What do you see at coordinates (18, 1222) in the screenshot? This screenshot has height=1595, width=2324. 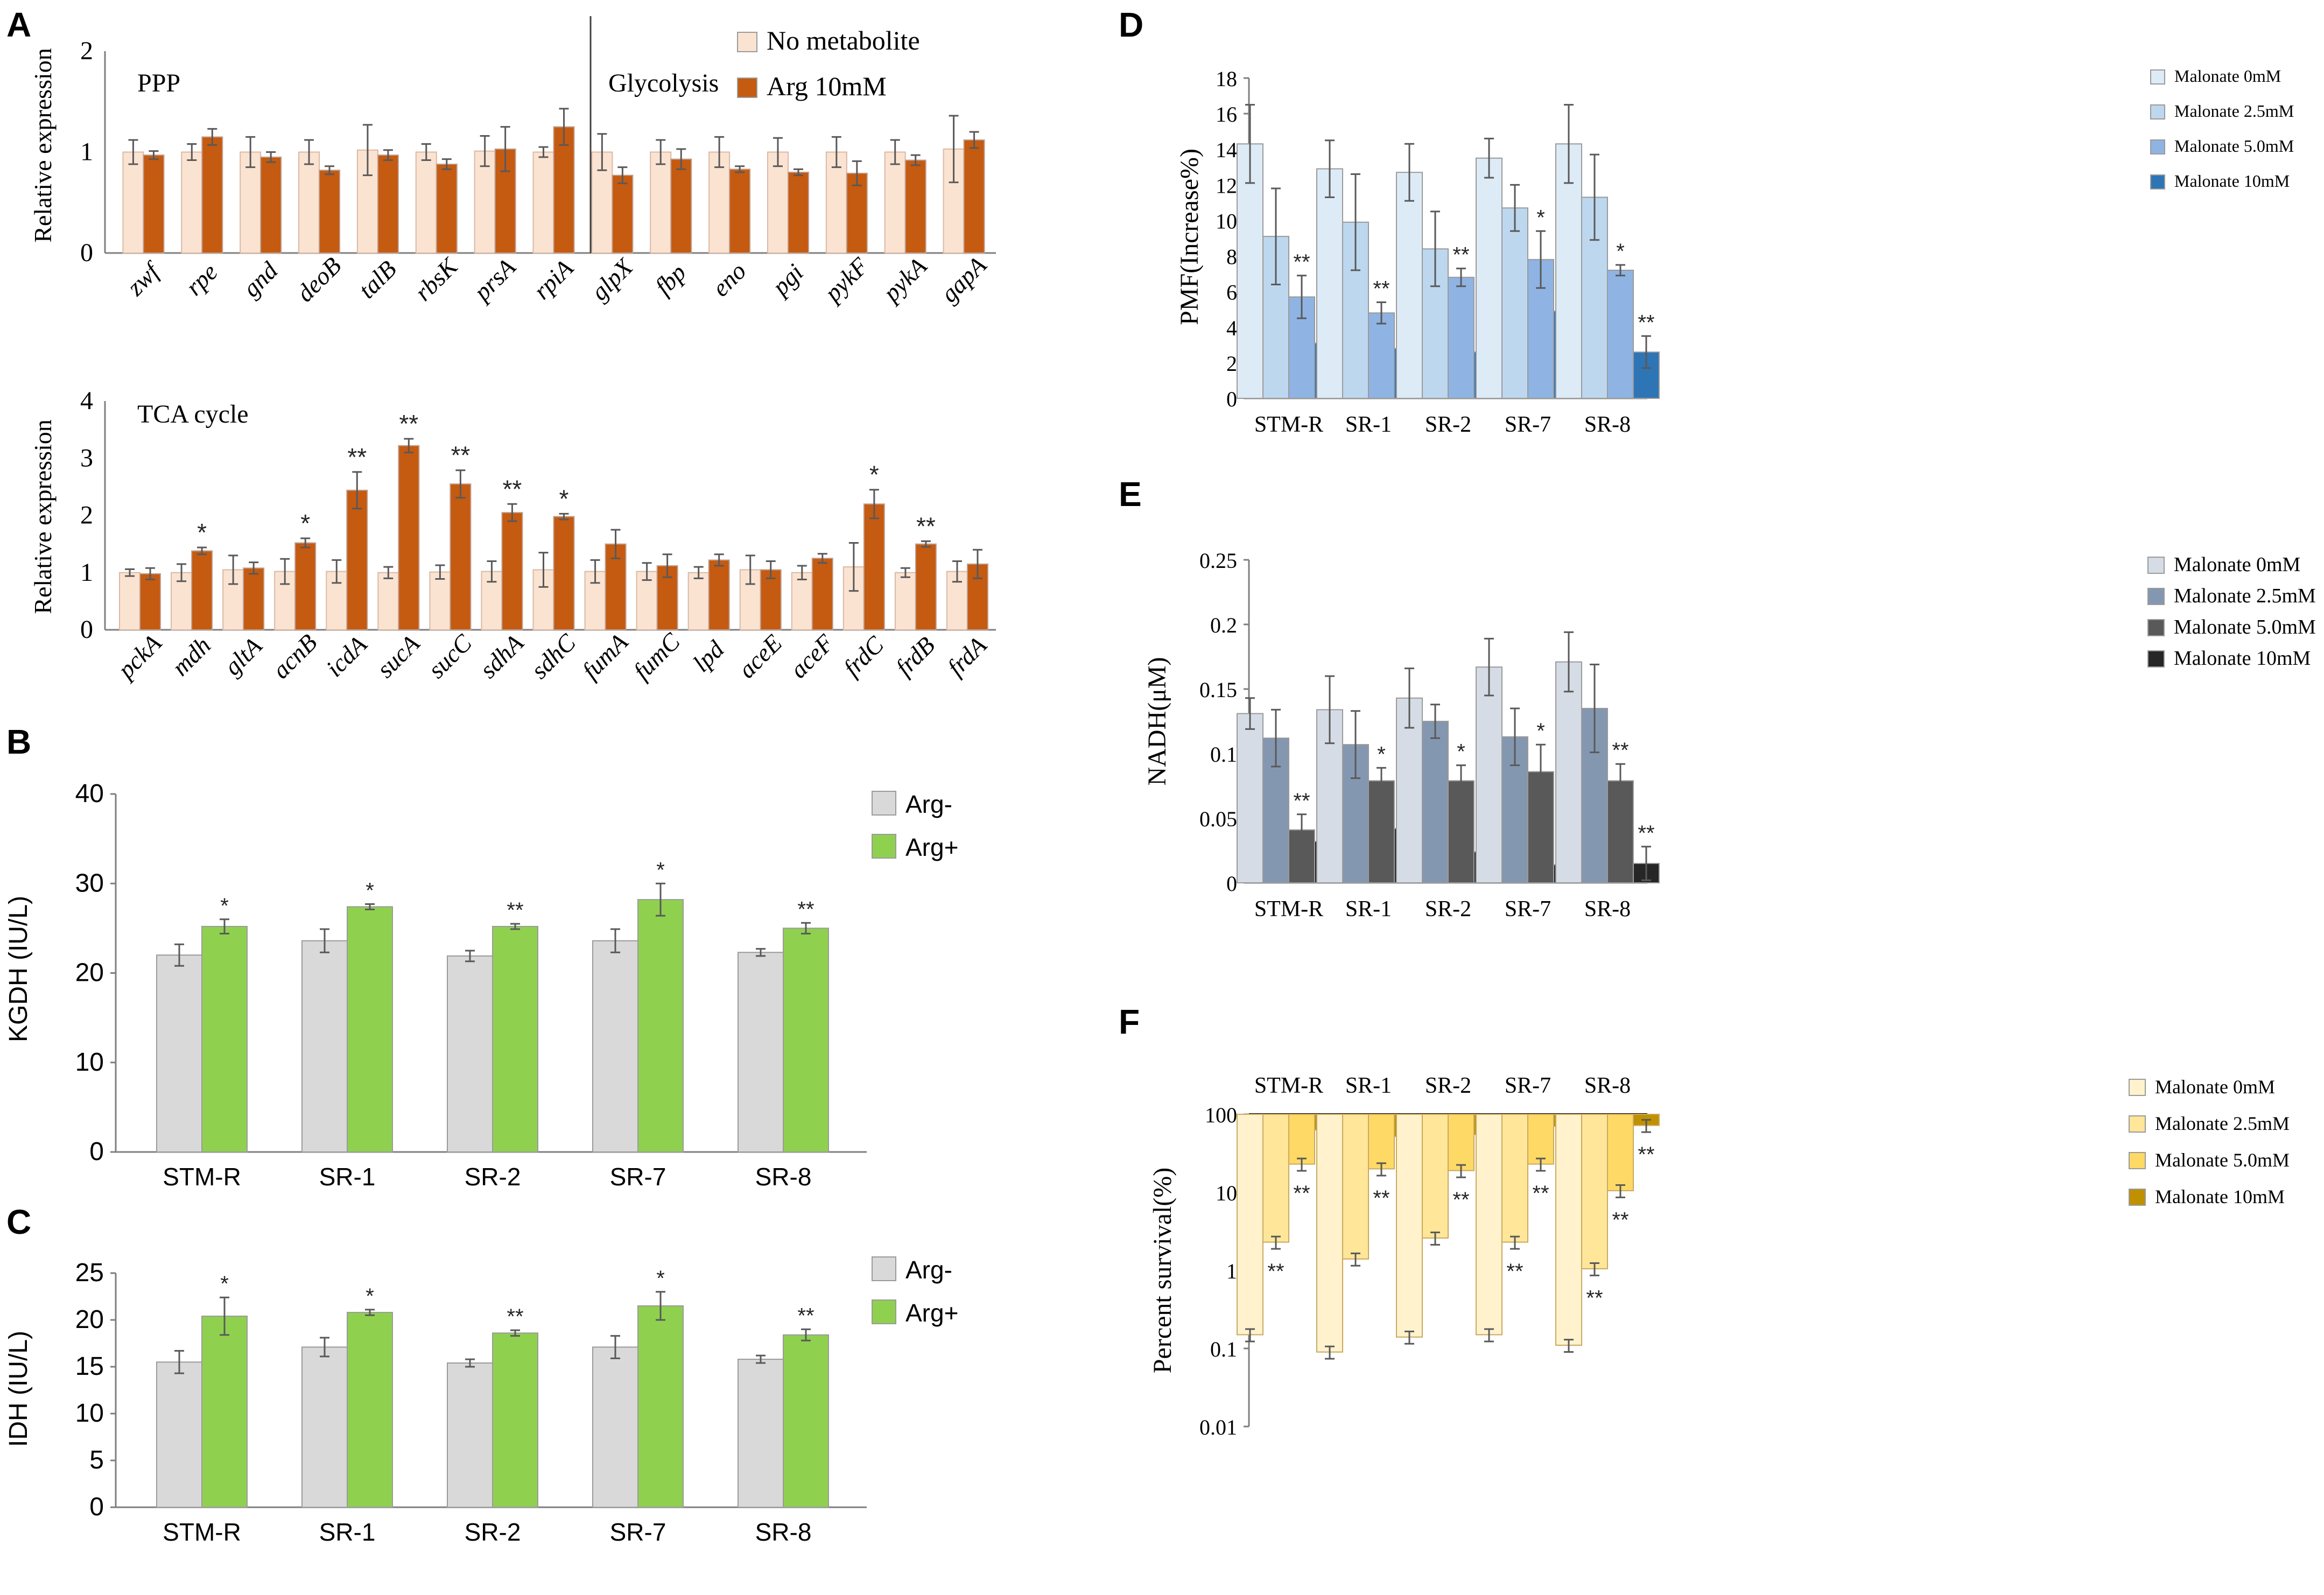 I see `panel-letter: C` at bounding box center [18, 1222].